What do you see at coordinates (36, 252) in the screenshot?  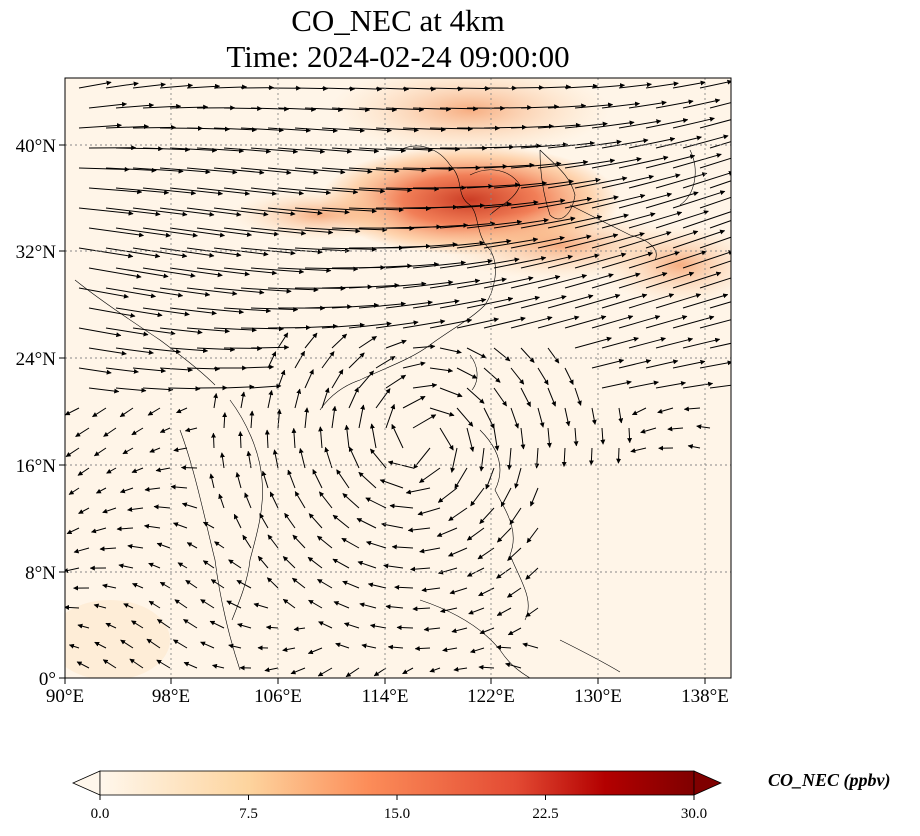 I see `y-tick-label: 32°N` at bounding box center [36, 252].